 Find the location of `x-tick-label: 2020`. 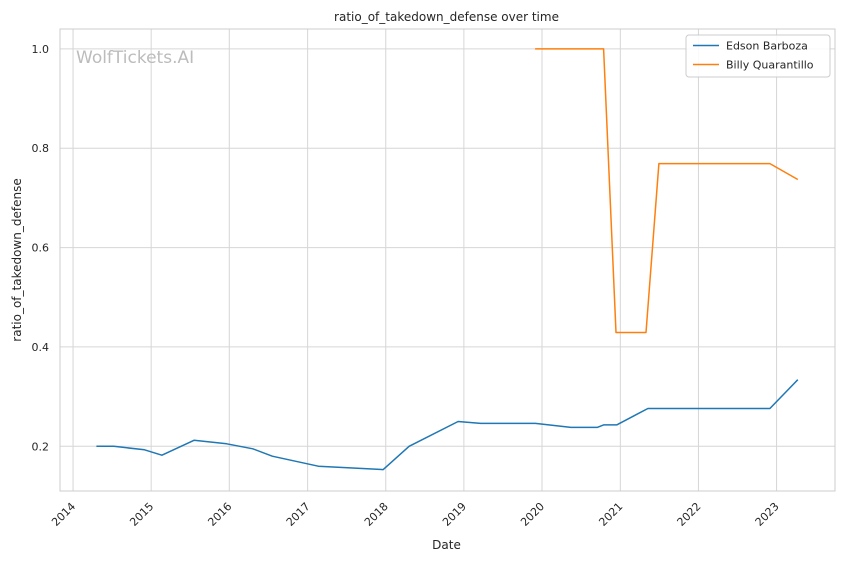

x-tick-label: 2020 is located at coordinates (532, 514).